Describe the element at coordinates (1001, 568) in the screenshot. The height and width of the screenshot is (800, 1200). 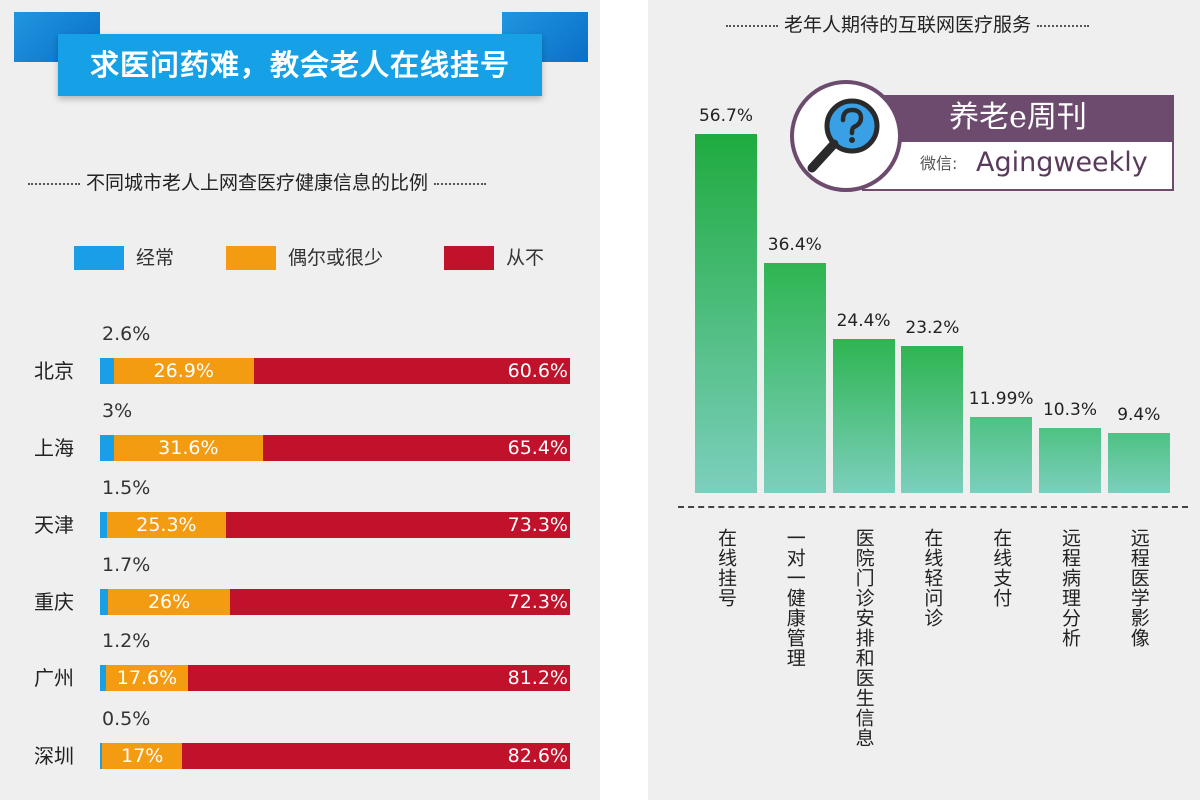
I see `service-category-label: 在线支付` at that location.